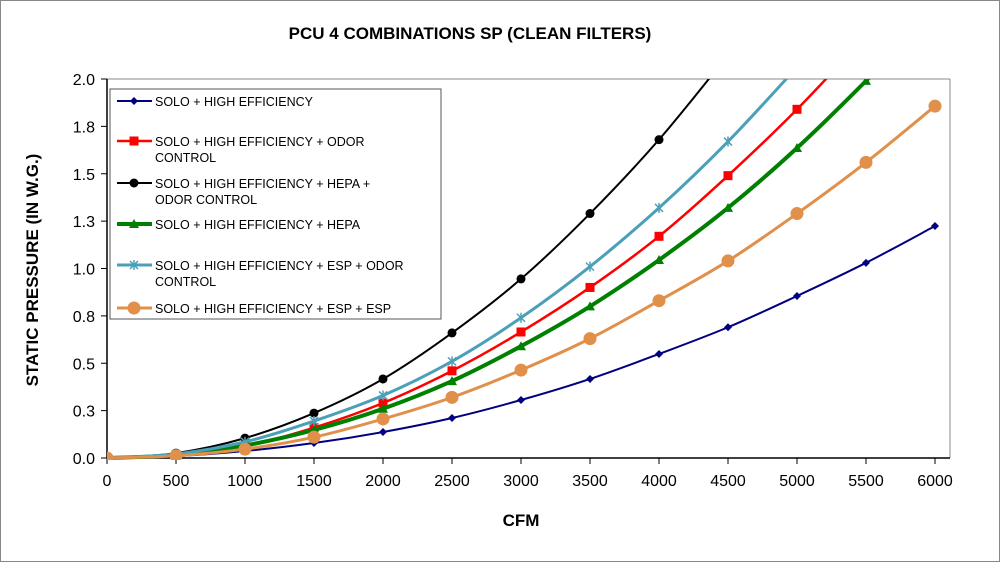 The width and height of the screenshot is (1000, 567). Describe the element at coordinates (84, 222) in the screenshot. I see `y-tick-label: 1.3` at that location.